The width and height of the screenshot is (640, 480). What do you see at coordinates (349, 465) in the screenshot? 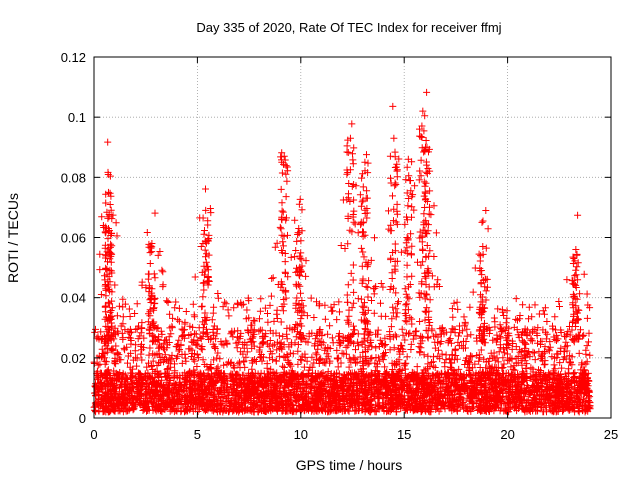
I see `x-axis-label: GPS time / hours` at bounding box center [349, 465].